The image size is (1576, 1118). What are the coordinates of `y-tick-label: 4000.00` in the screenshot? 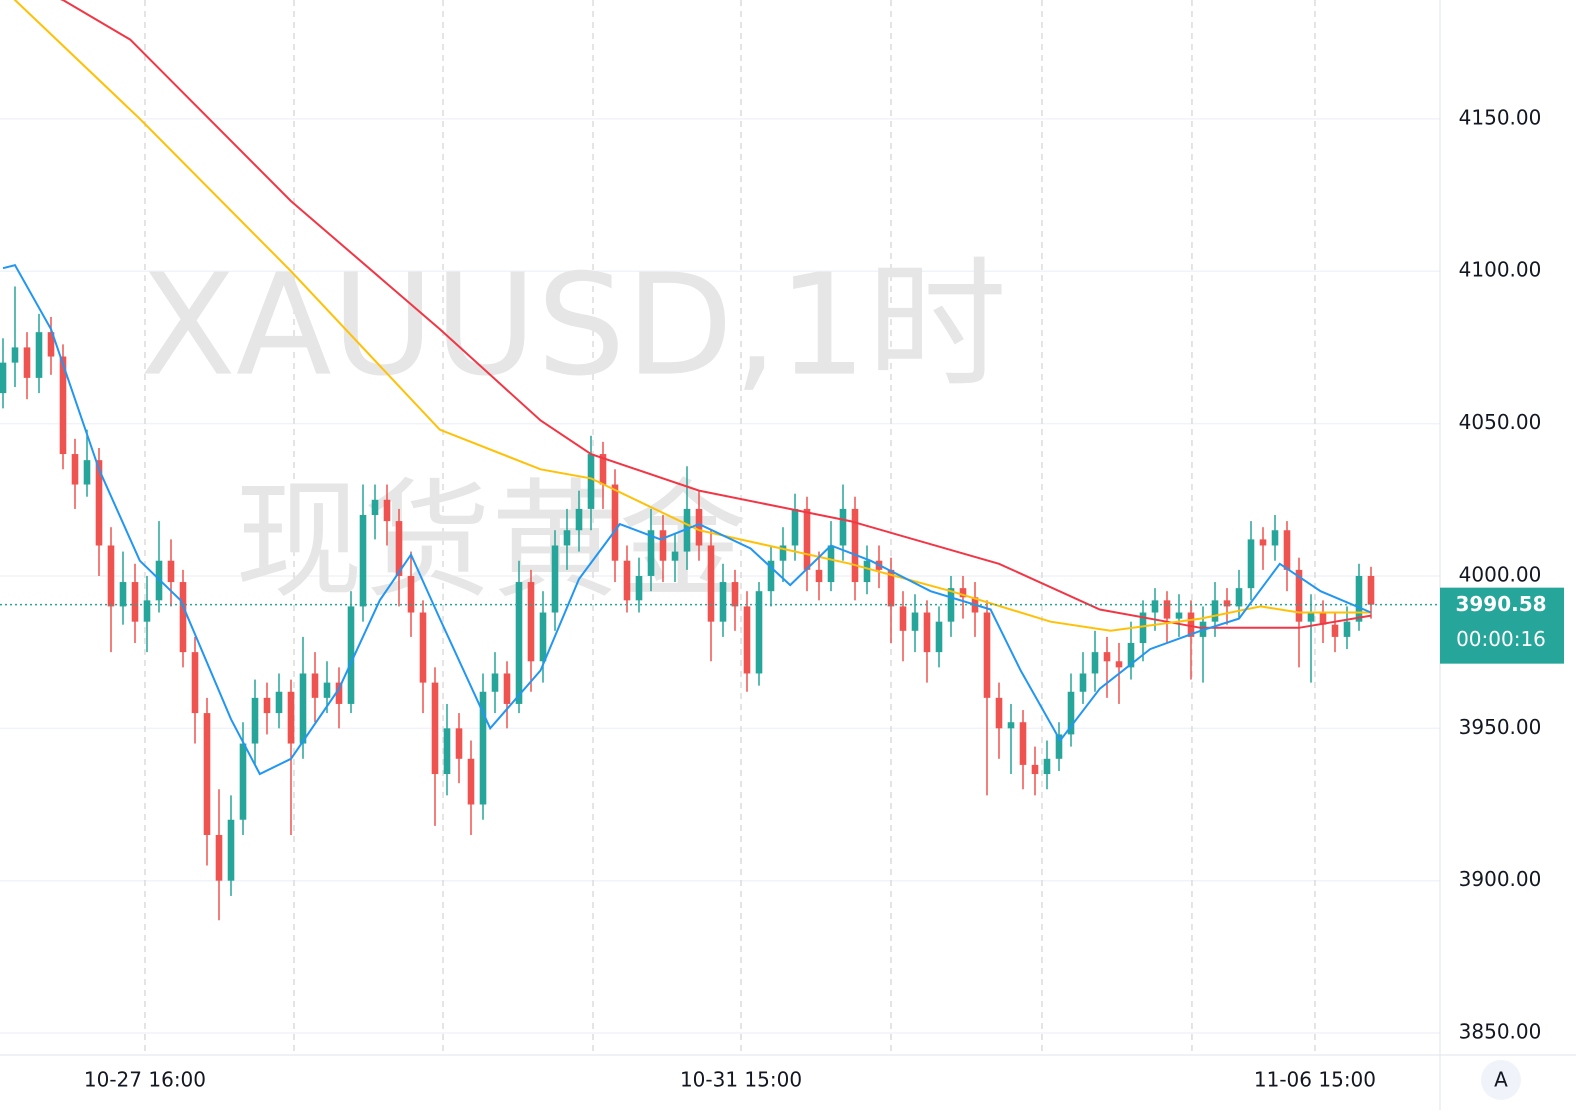 It's located at (1500, 574).